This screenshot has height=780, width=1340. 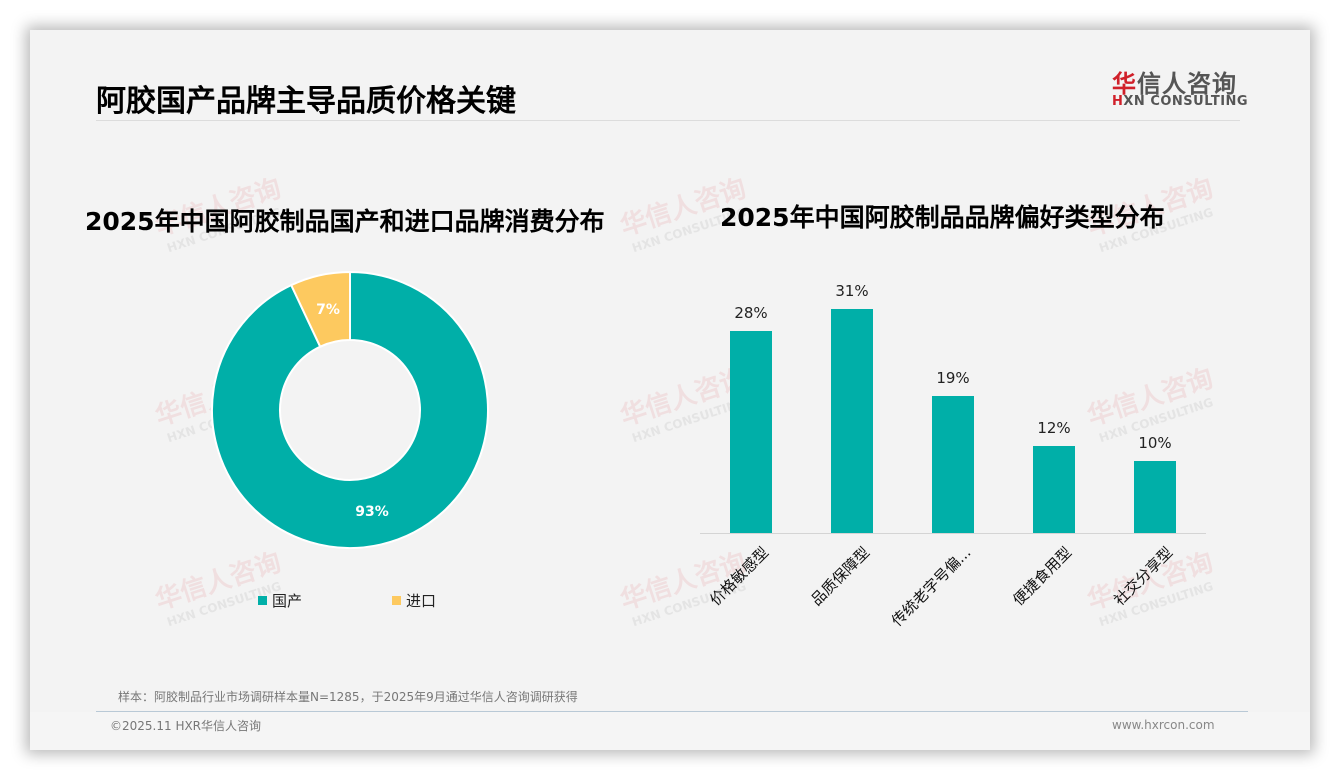 I want to click on bar-value-label: 10%, so click(x=1155, y=442).